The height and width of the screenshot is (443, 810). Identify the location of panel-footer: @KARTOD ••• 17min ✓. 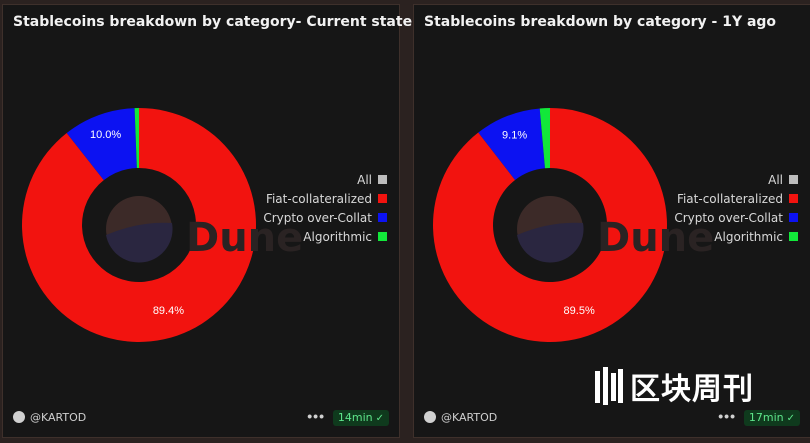
(612, 418).